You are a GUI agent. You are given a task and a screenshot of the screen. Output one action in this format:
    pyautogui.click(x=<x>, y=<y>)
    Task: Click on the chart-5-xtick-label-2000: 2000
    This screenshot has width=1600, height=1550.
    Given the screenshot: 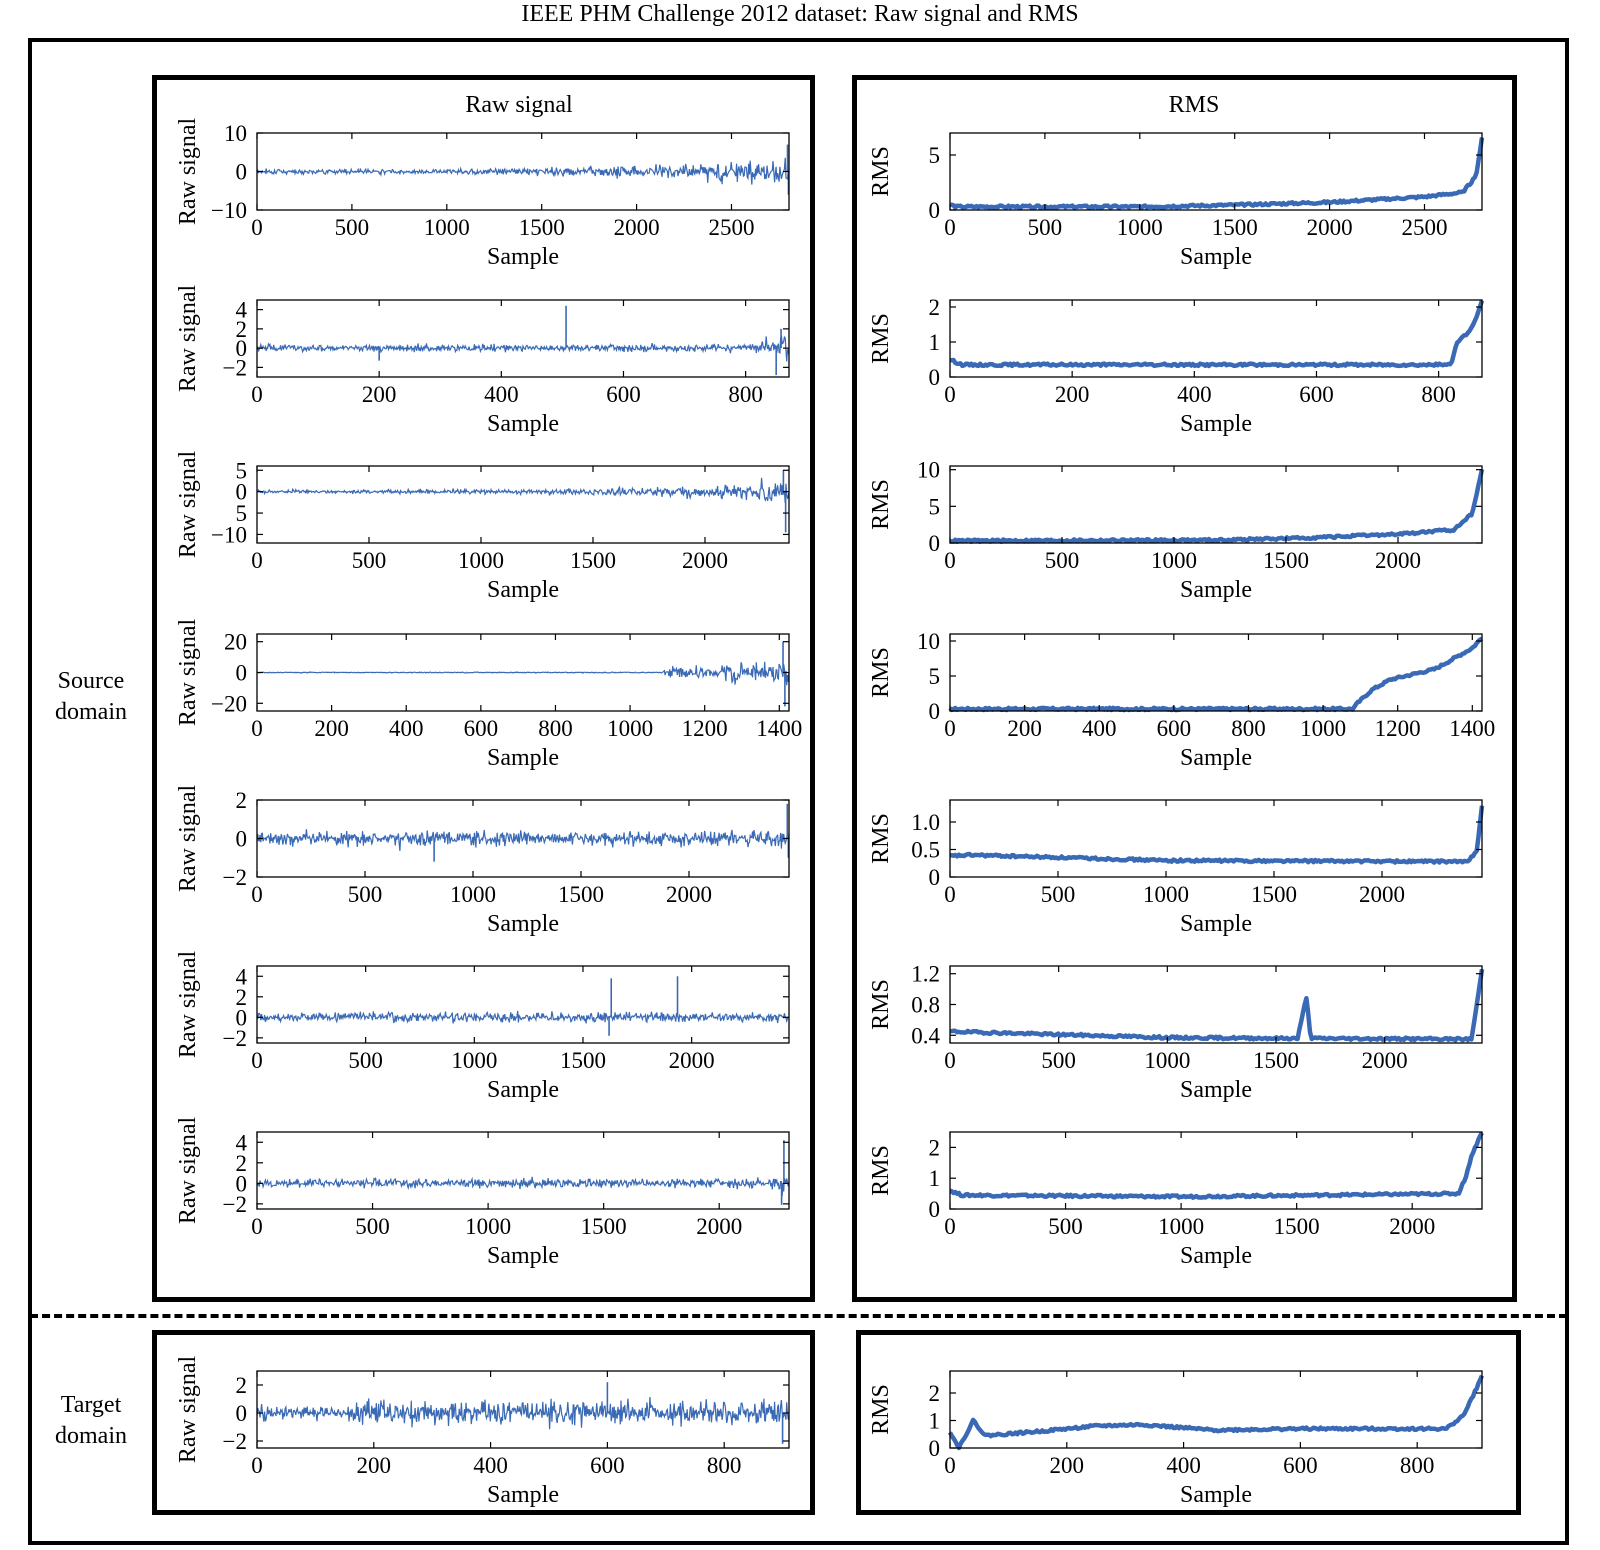 What is the action you would take?
    pyautogui.click(x=689, y=894)
    